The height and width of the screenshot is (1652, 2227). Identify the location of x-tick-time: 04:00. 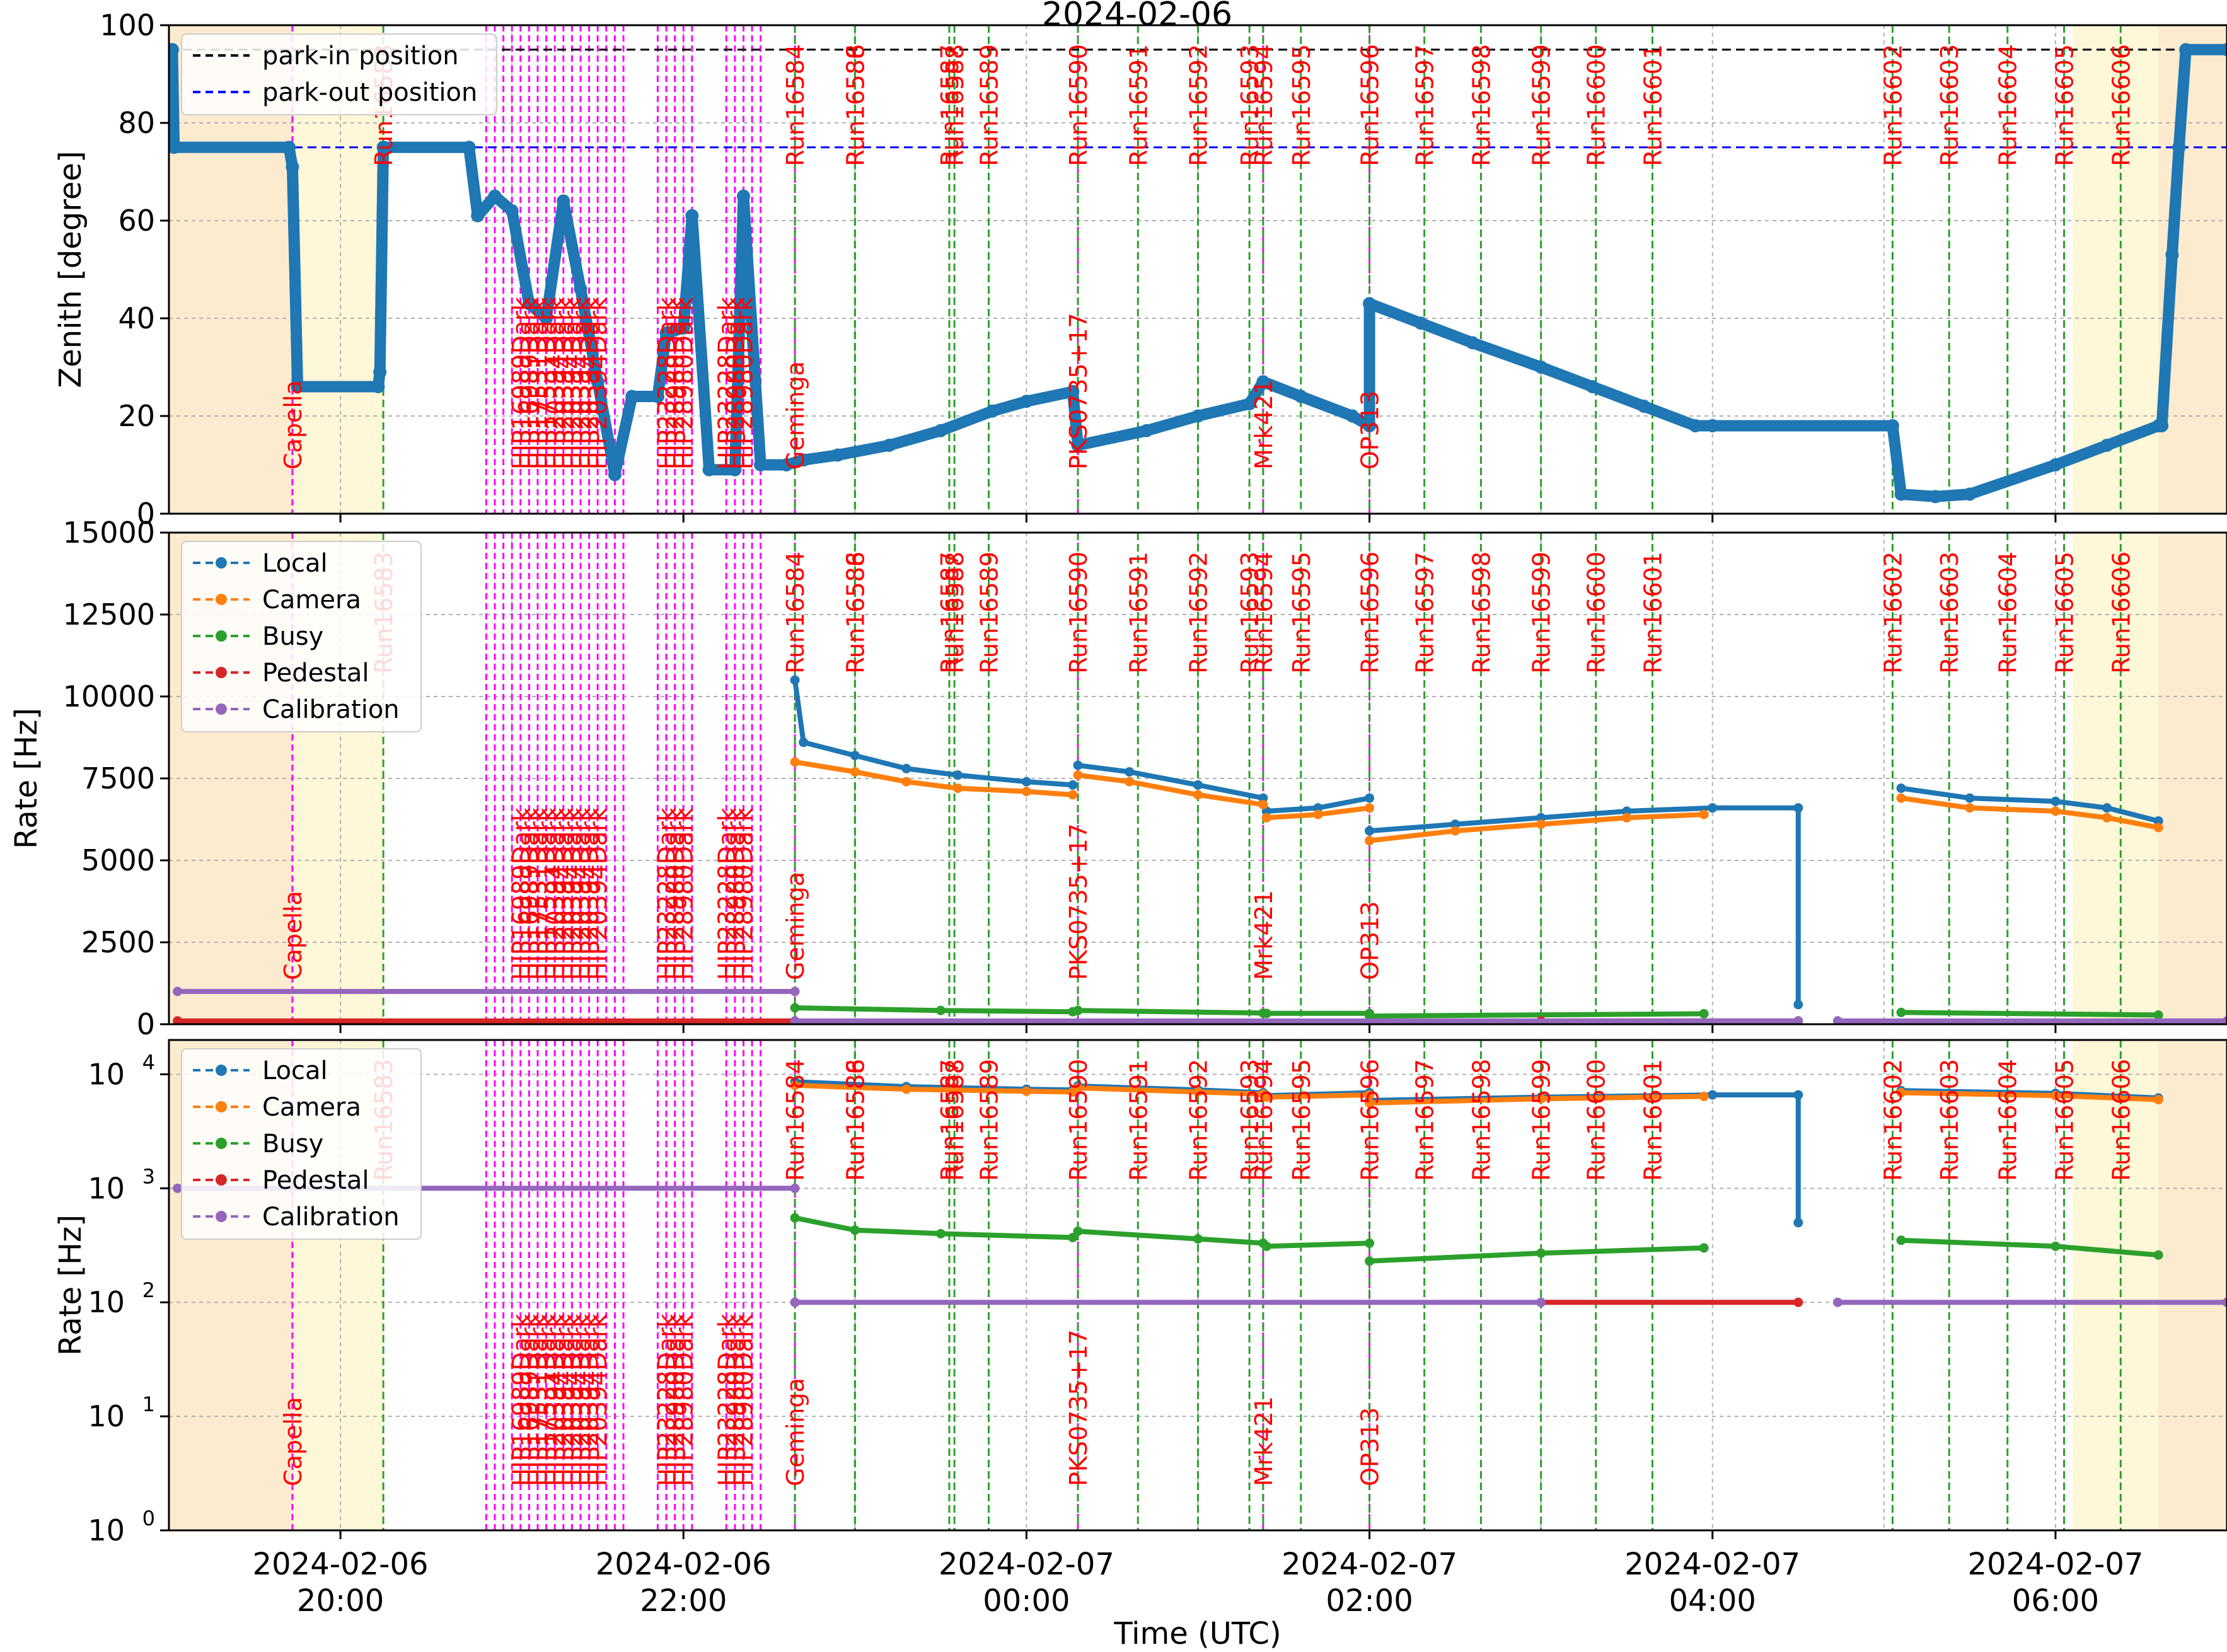
(1712, 1601).